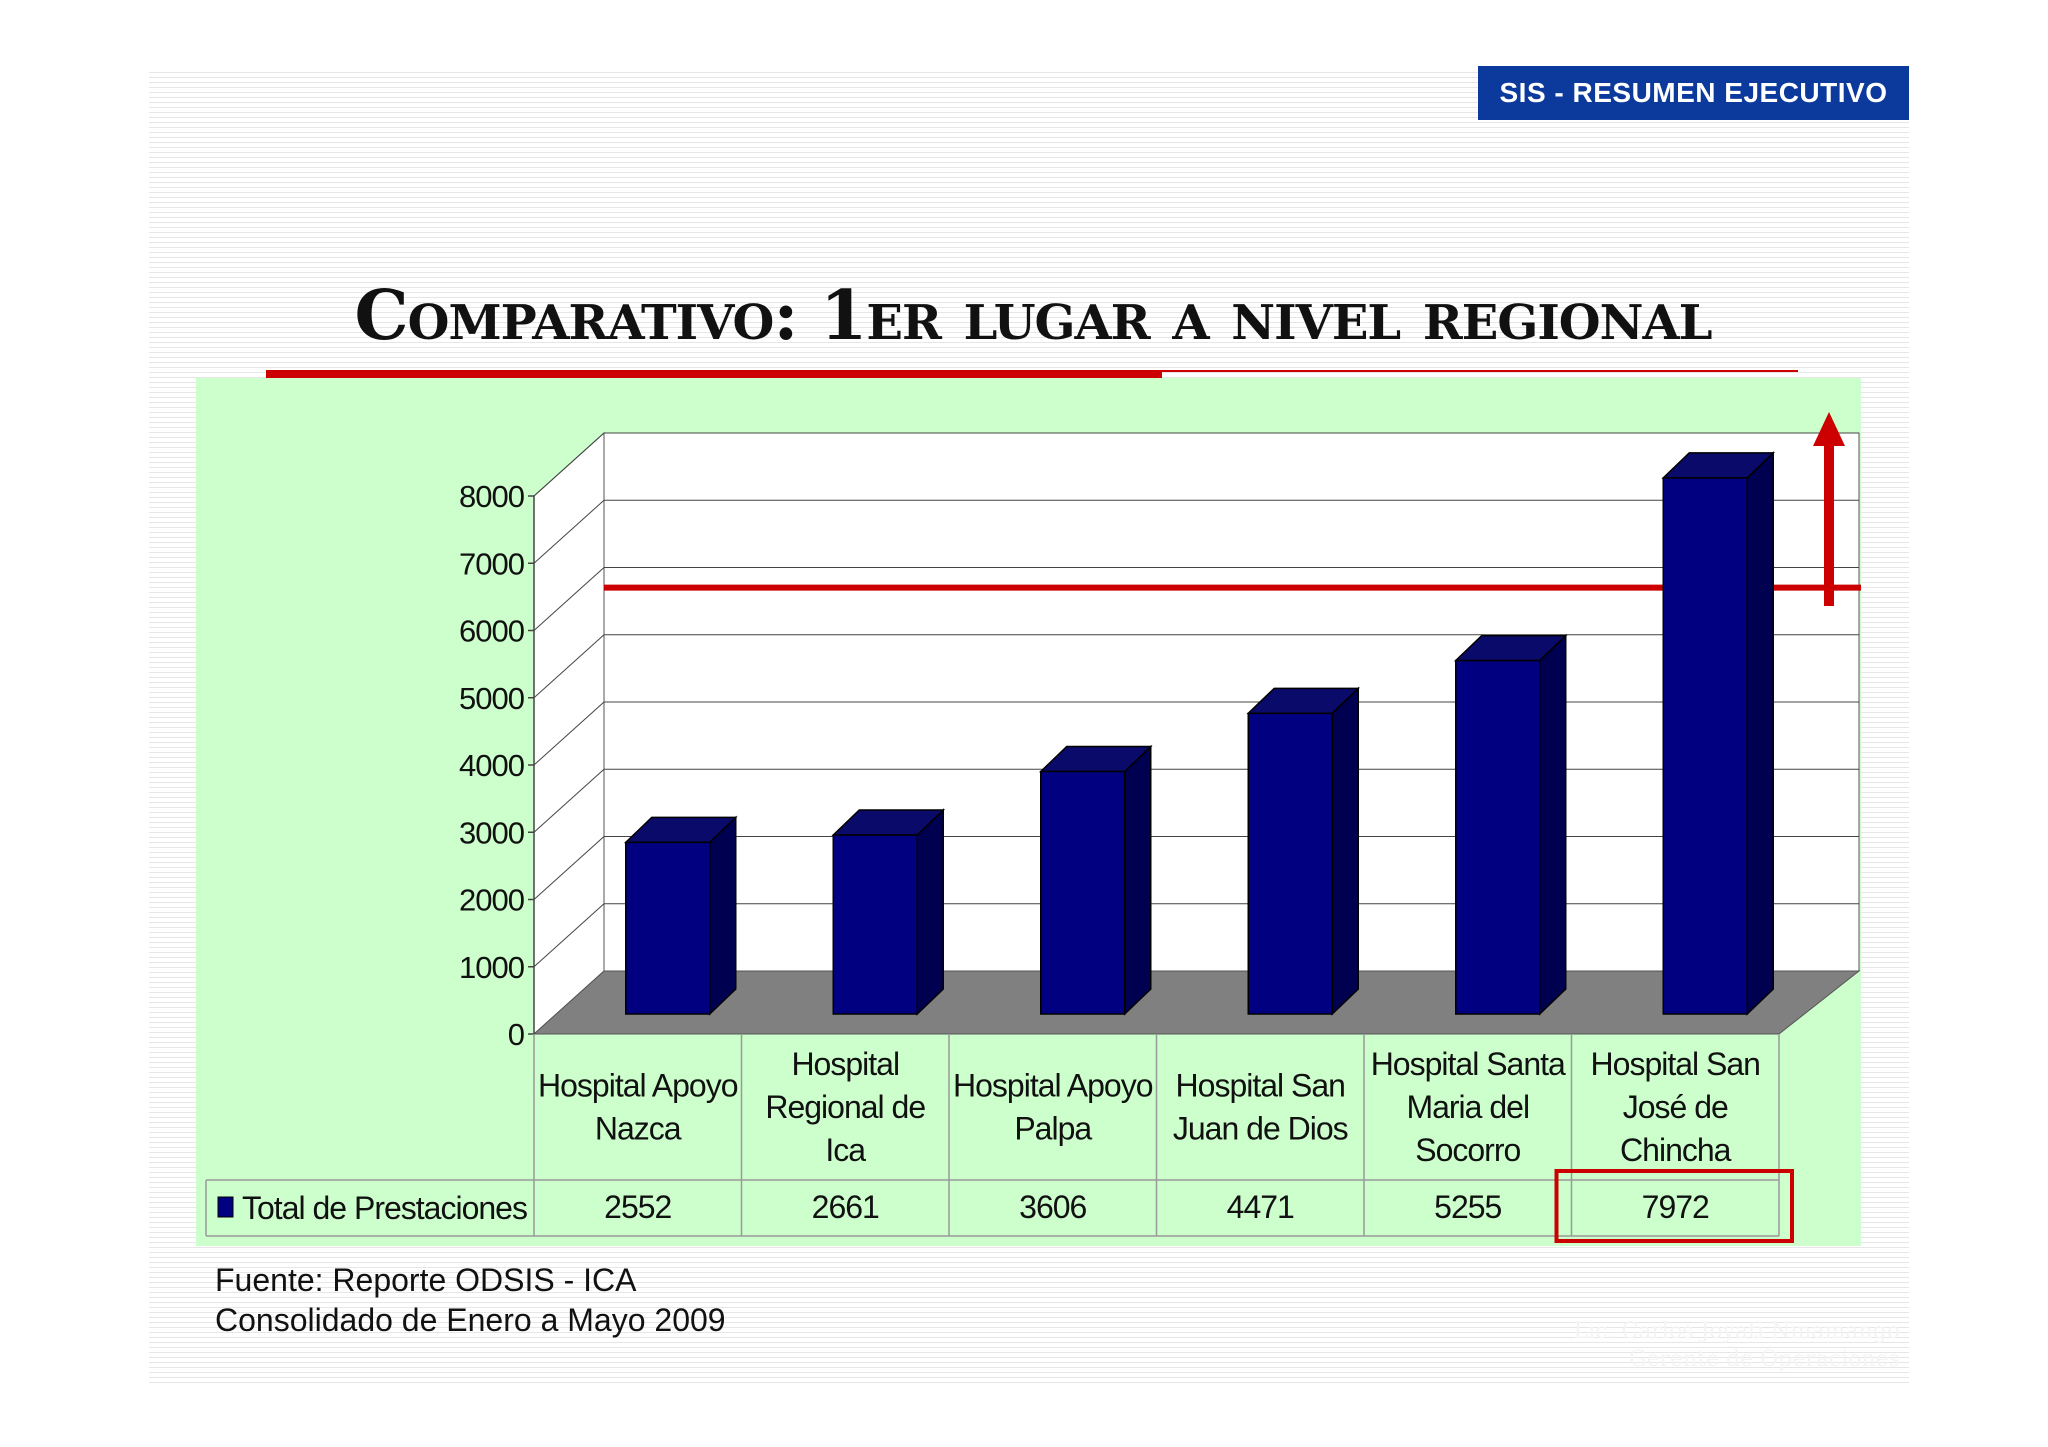 The image size is (2048, 1447). What do you see at coordinates (492, 832) in the screenshot?
I see `y-tick-label: 3000` at bounding box center [492, 832].